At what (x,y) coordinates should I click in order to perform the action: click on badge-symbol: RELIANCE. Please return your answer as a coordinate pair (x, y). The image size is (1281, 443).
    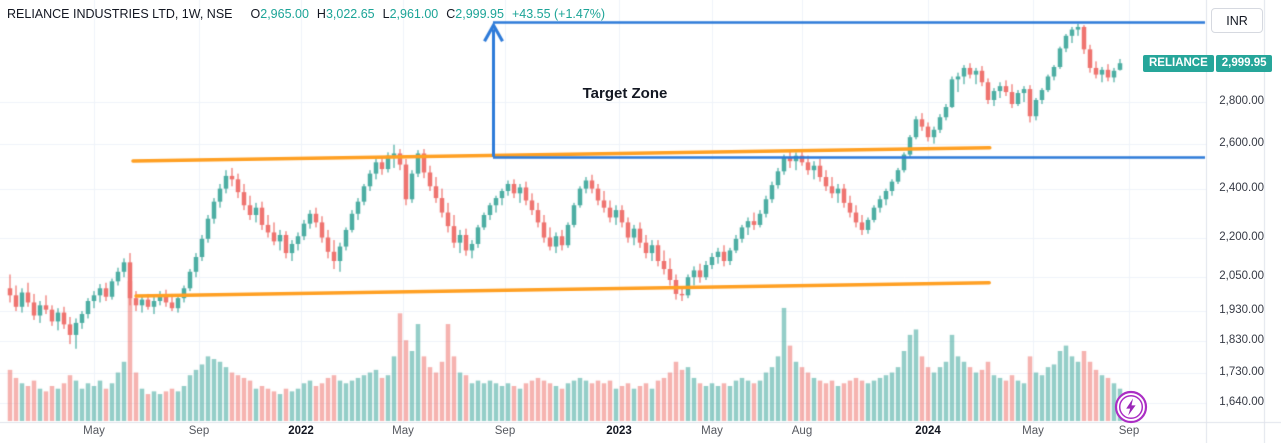
    Looking at the image, I should click on (1178, 63).